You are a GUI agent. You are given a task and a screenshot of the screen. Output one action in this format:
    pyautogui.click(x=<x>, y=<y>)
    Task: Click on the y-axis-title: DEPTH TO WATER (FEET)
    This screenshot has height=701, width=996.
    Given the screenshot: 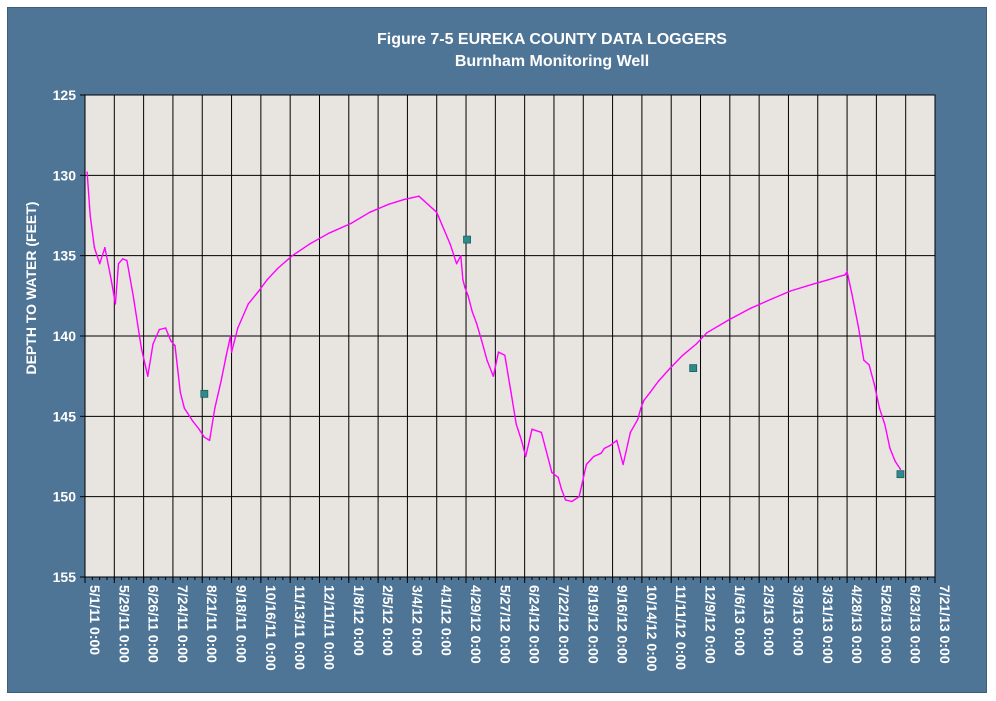 What is the action you would take?
    pyautogui.click(x=31, y=288)
    